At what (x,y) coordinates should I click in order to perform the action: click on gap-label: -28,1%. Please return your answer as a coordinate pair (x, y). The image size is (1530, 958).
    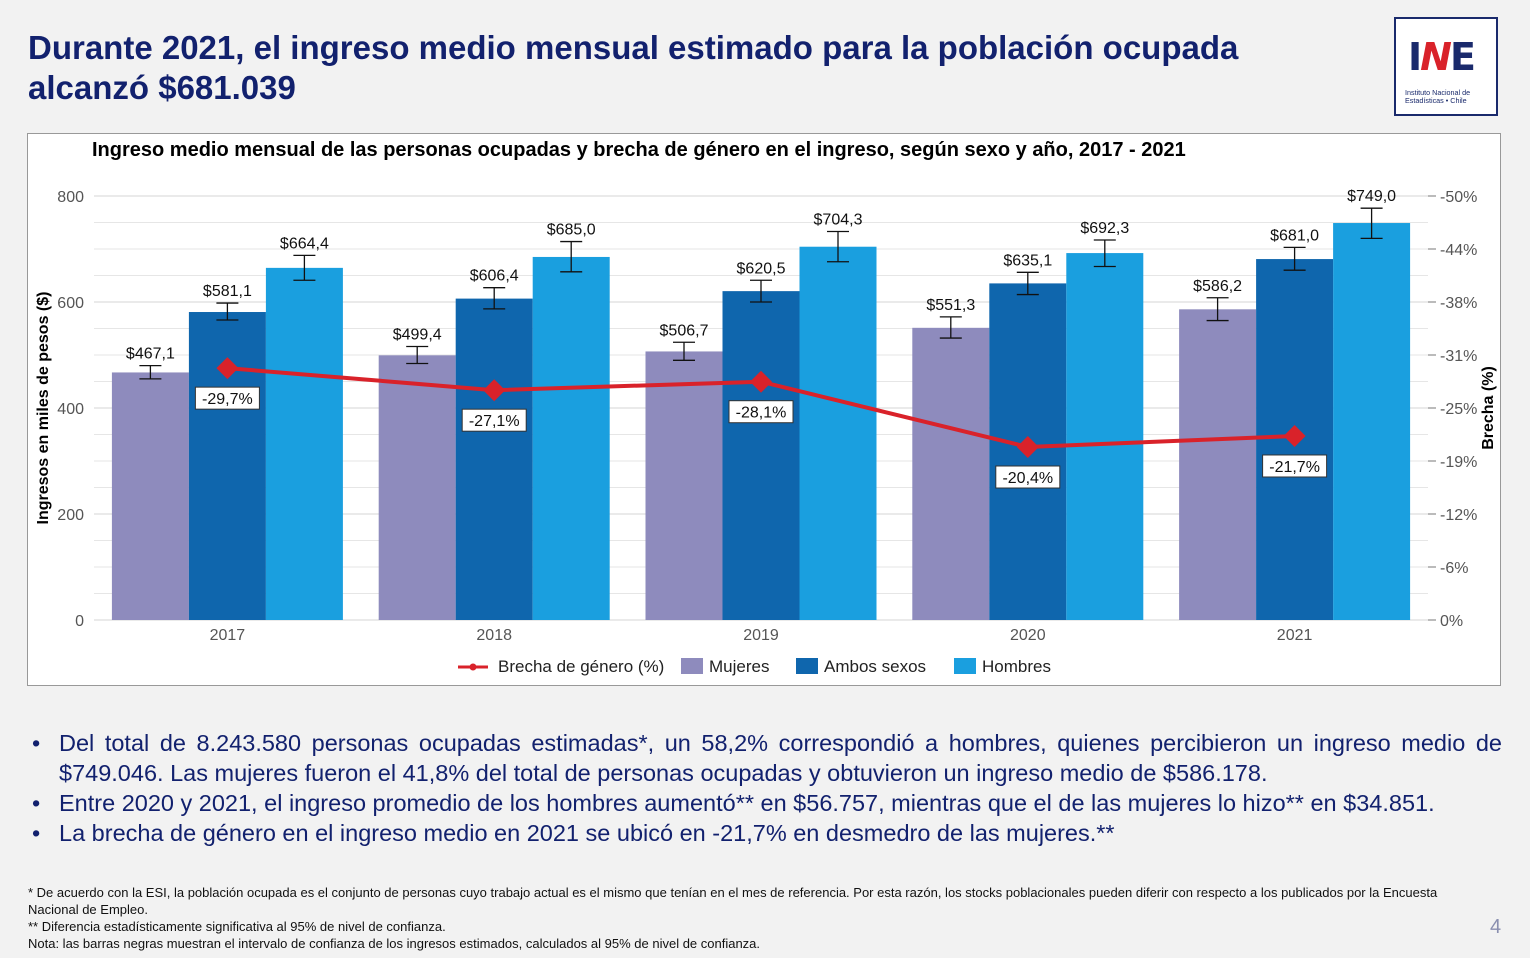
    Looking at the image, I should click on (761, 413).